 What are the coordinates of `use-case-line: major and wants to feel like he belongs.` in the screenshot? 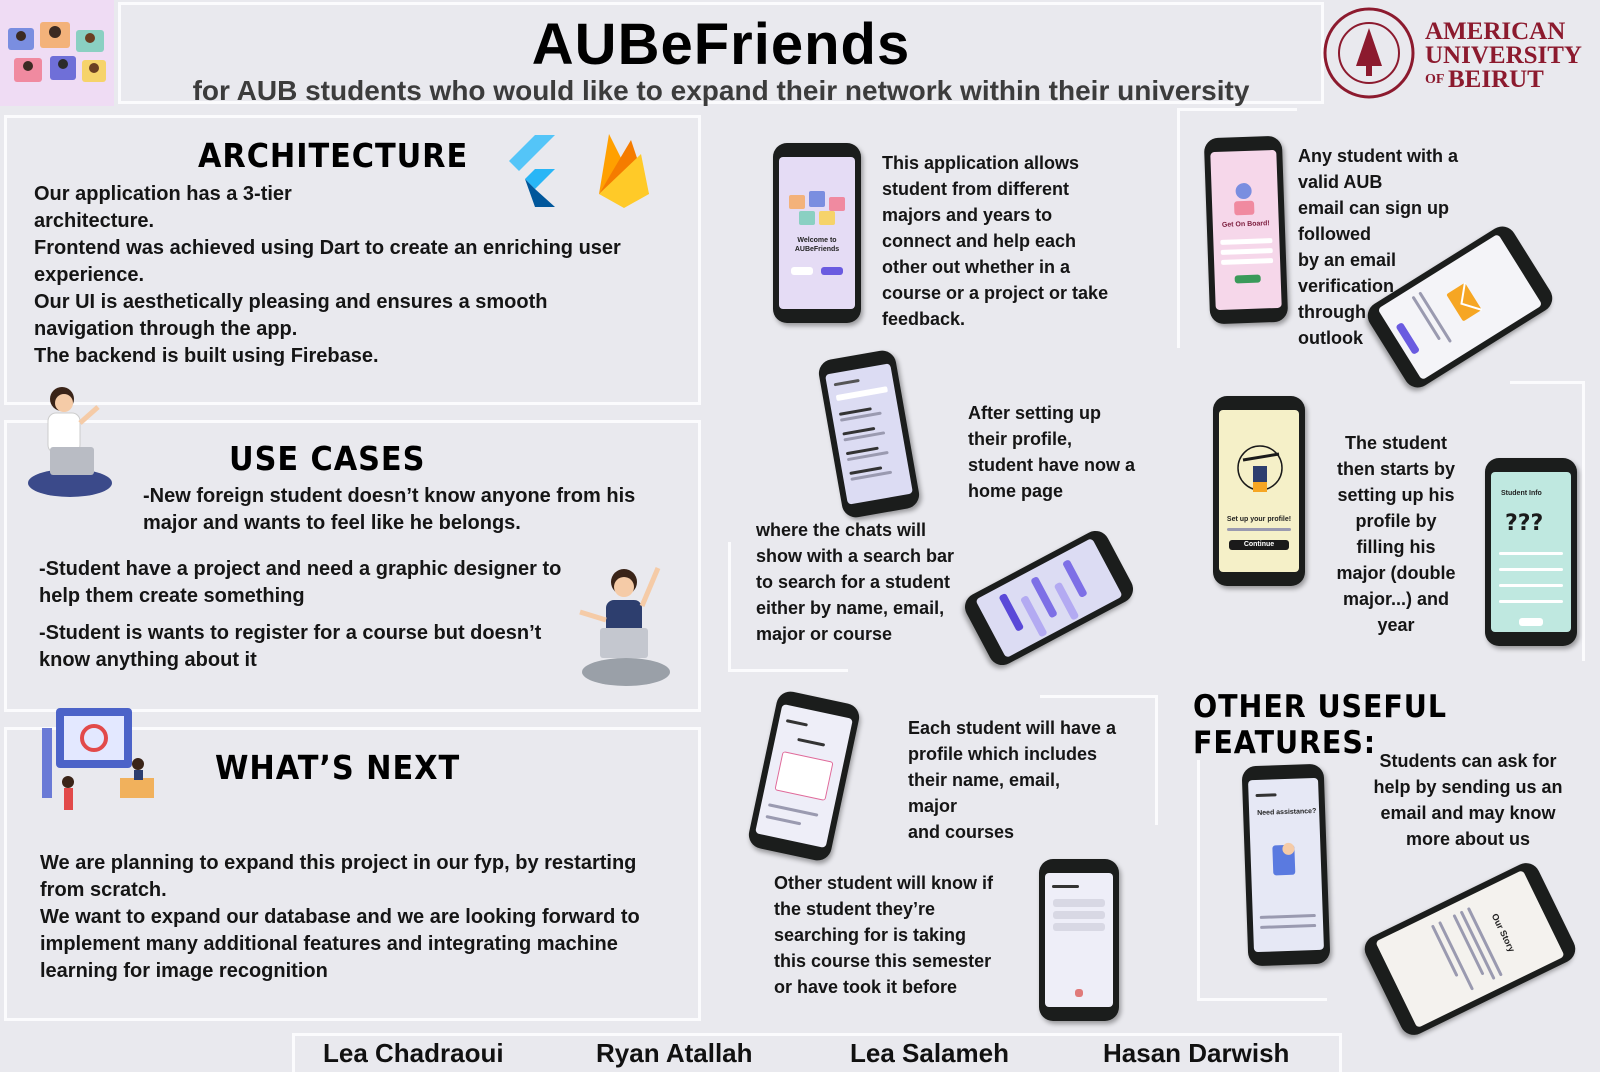 It's located at (332, 523).